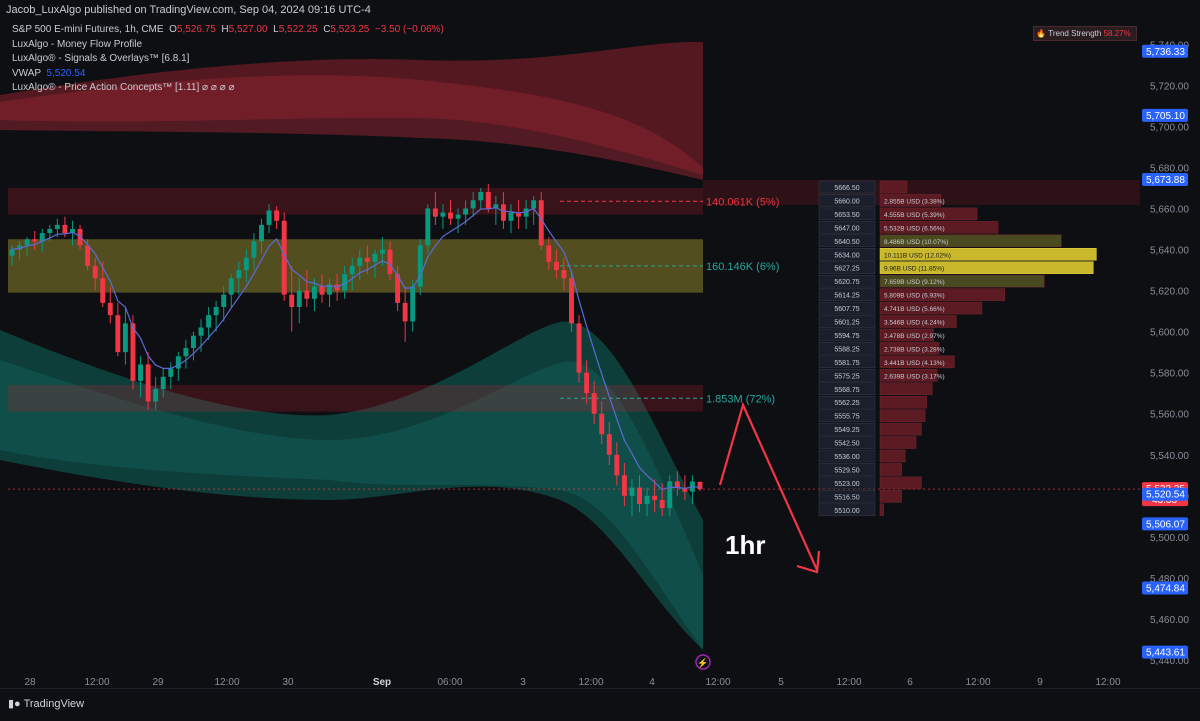  What do you see at coordinates (276, 29) in the screenshot?
I see `low-label: L` at bounding box center [276, 29].